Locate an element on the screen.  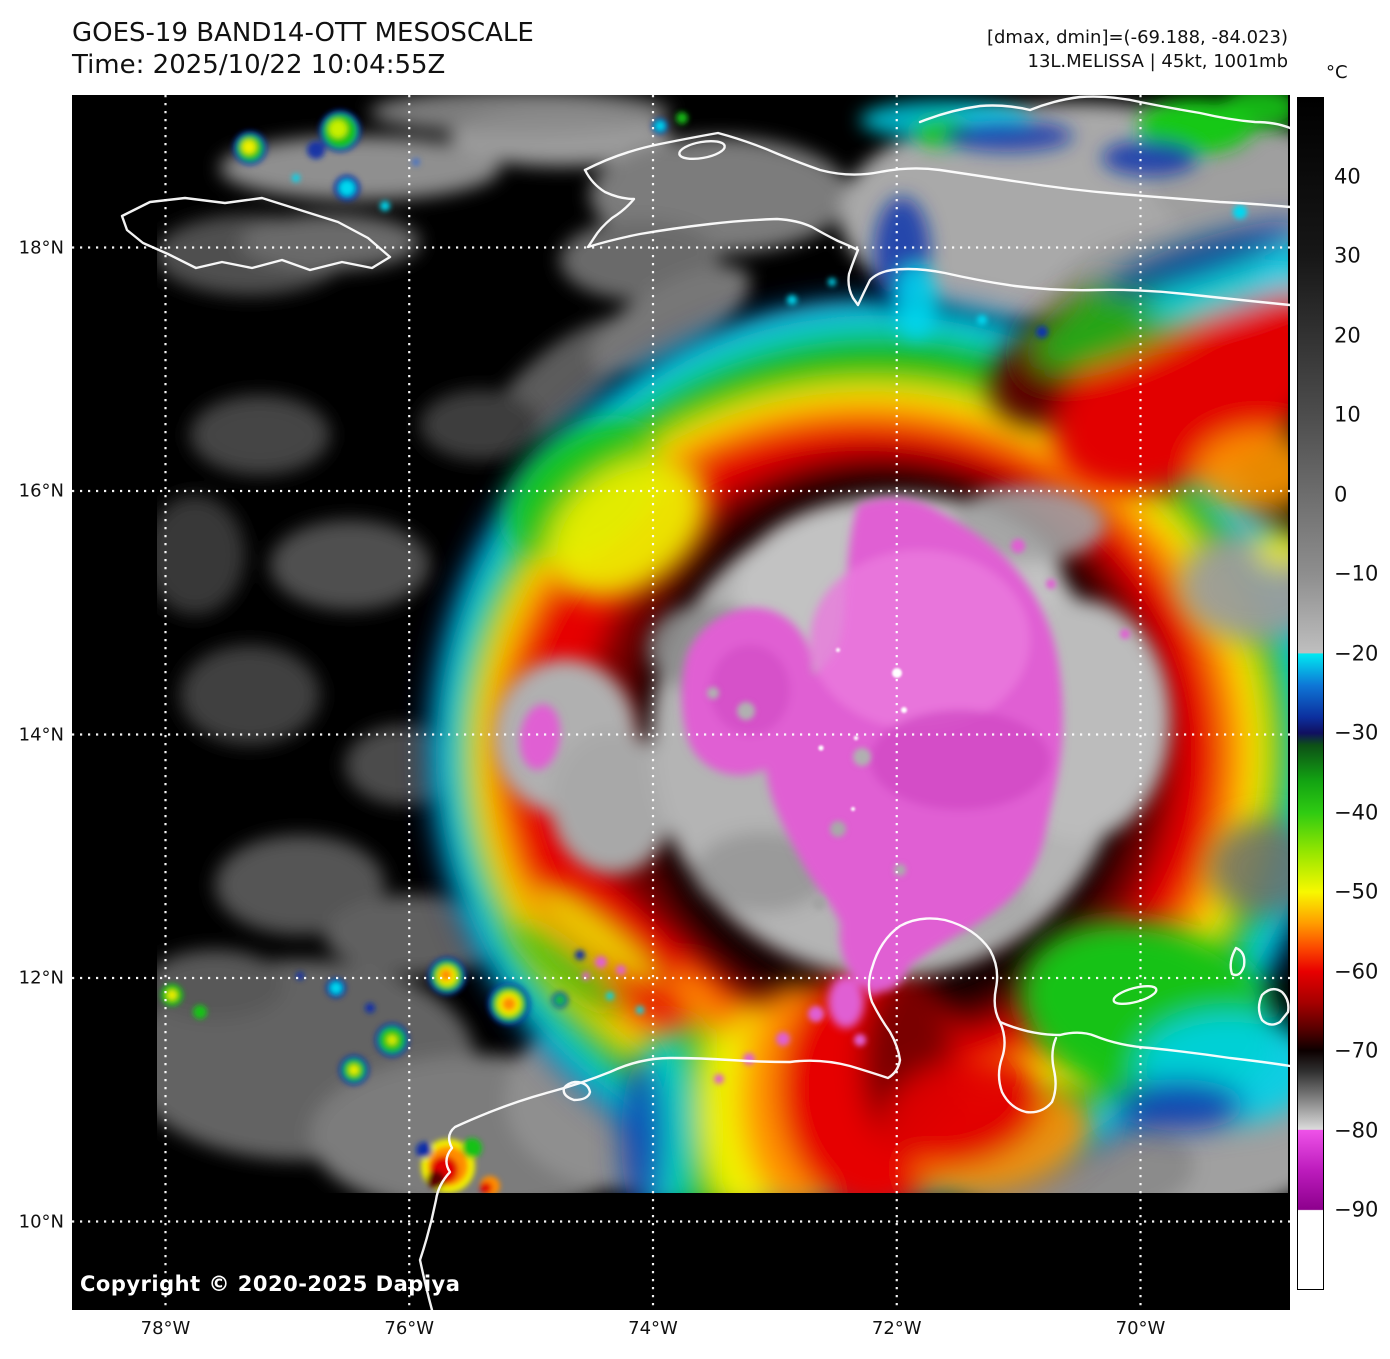
colorbar-tick-label: −40 is located at coordinates (1356, 812).